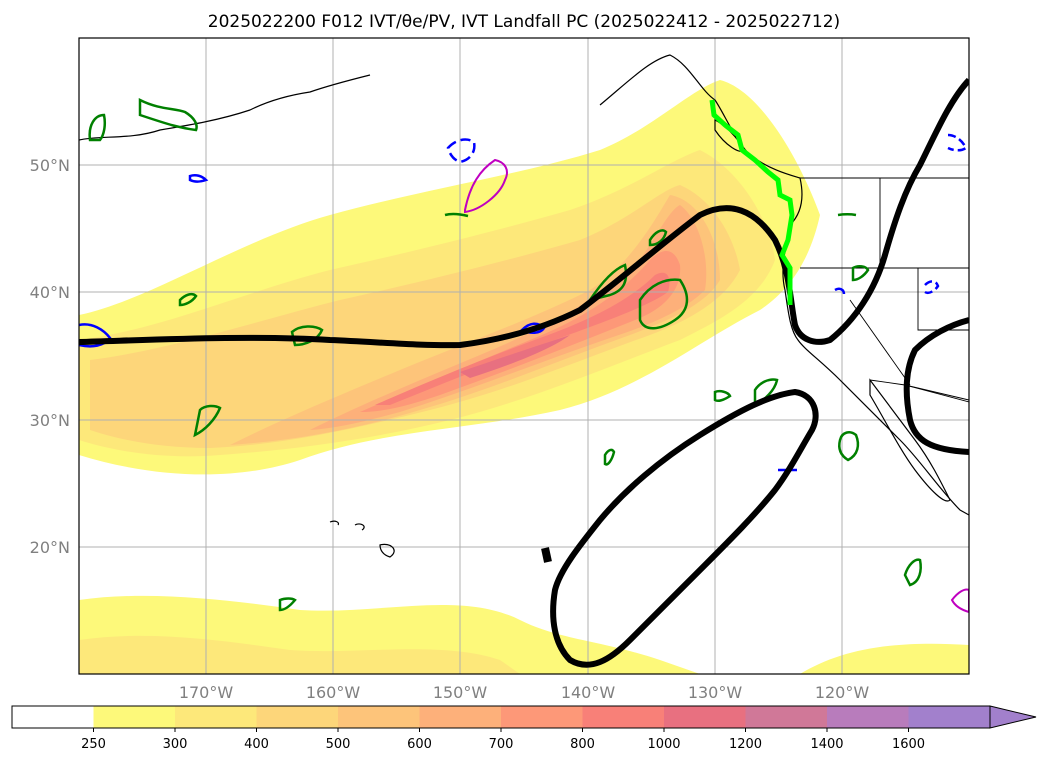  I want to click on ivt-landfall-line, so click(752, 202).